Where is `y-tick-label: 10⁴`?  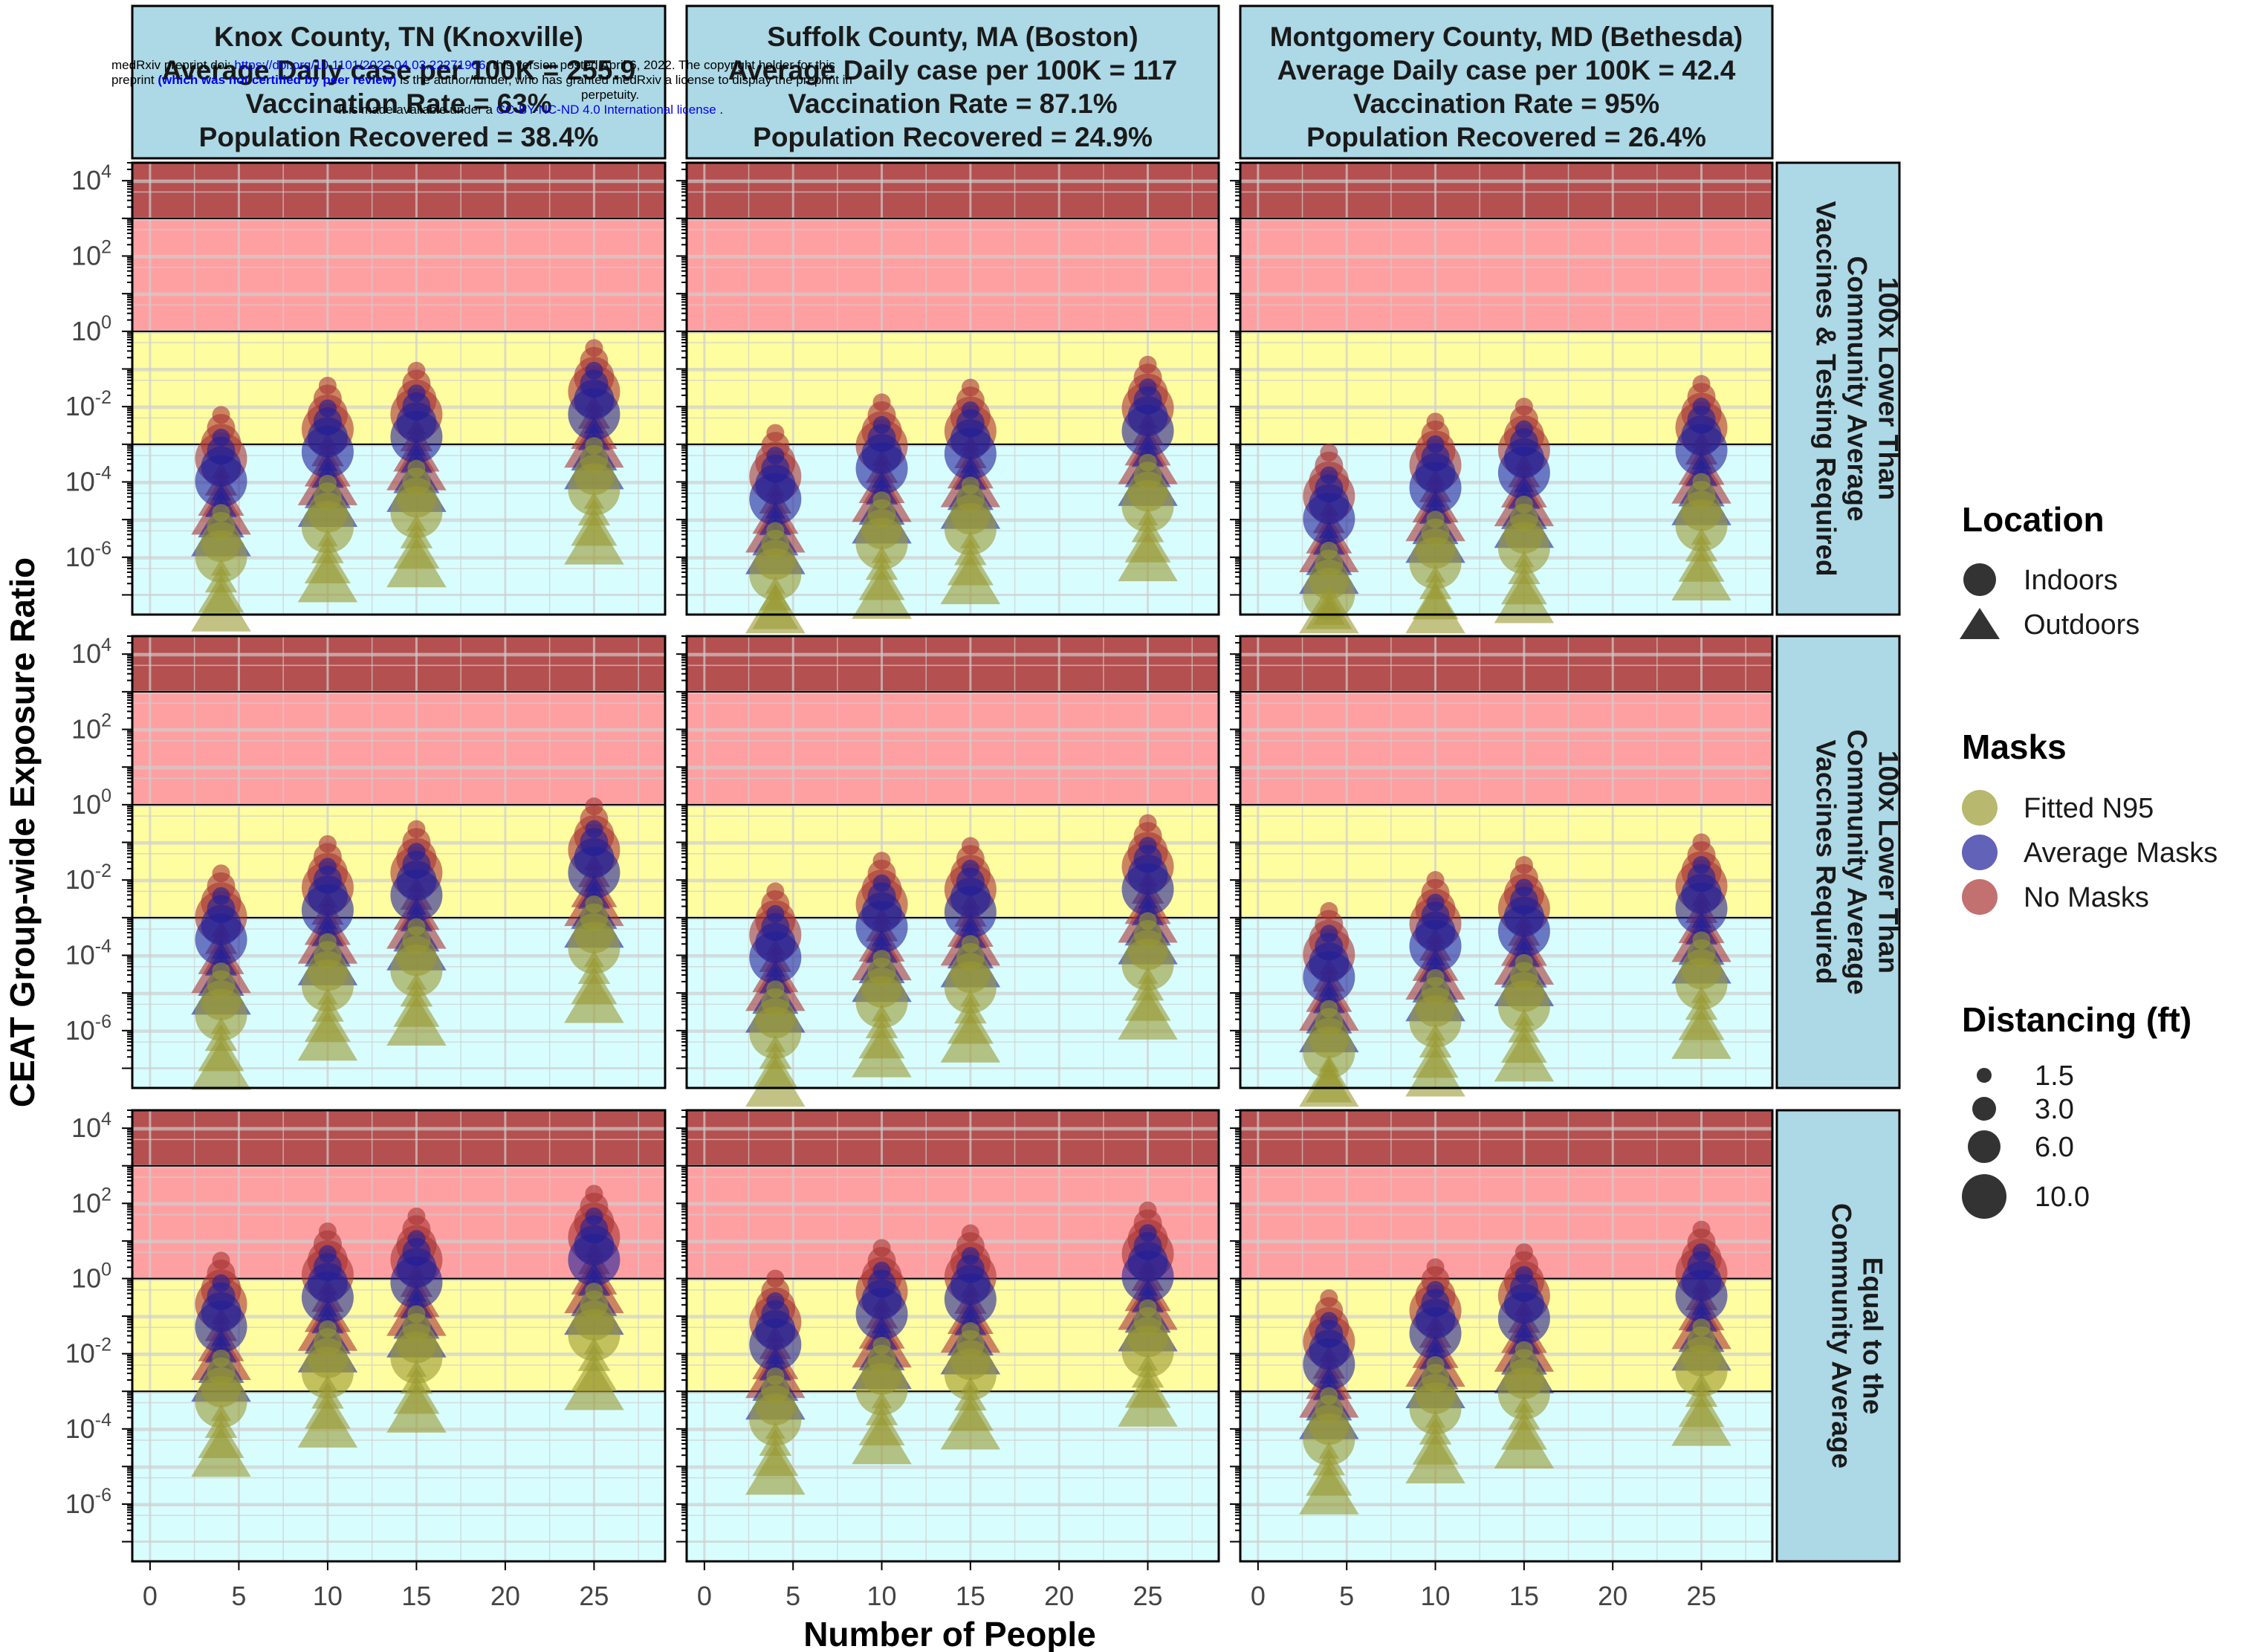 y-tick-label: 10⁴ is located at coordinates (91, 1126).